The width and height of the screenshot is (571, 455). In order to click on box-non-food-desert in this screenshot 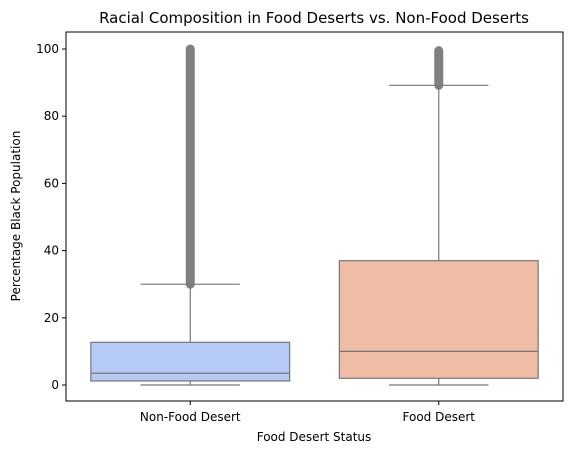, I will do `click(190, 361)`.